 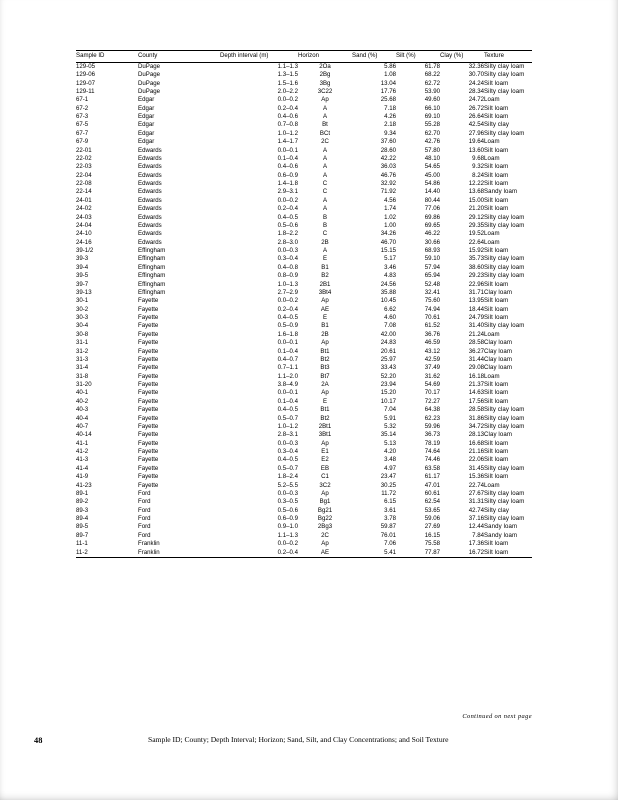 What do you see at coordinates (325, 75) in the screenshot?
I see `cell-horizon: 2Bg` at bounding box center [325, 75].